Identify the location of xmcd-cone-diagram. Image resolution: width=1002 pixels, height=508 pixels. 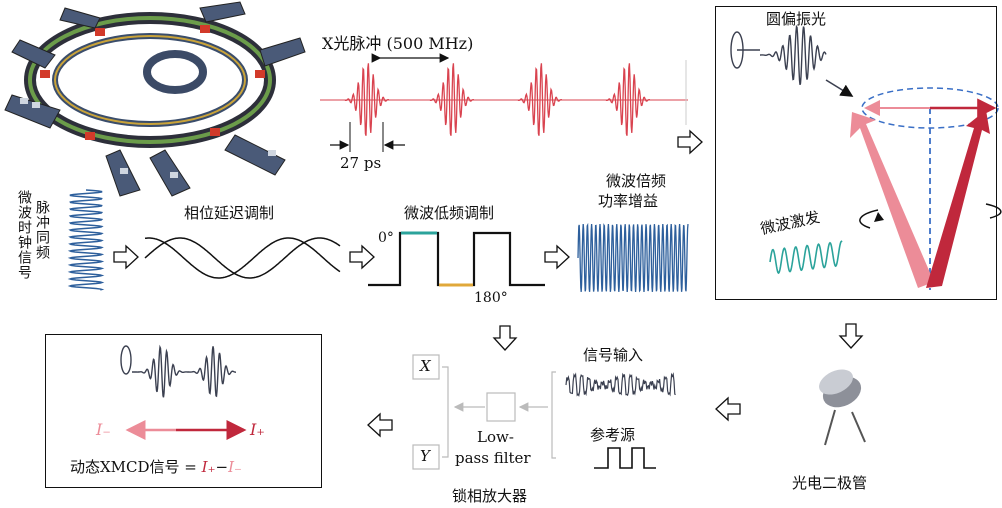
(866, 157).